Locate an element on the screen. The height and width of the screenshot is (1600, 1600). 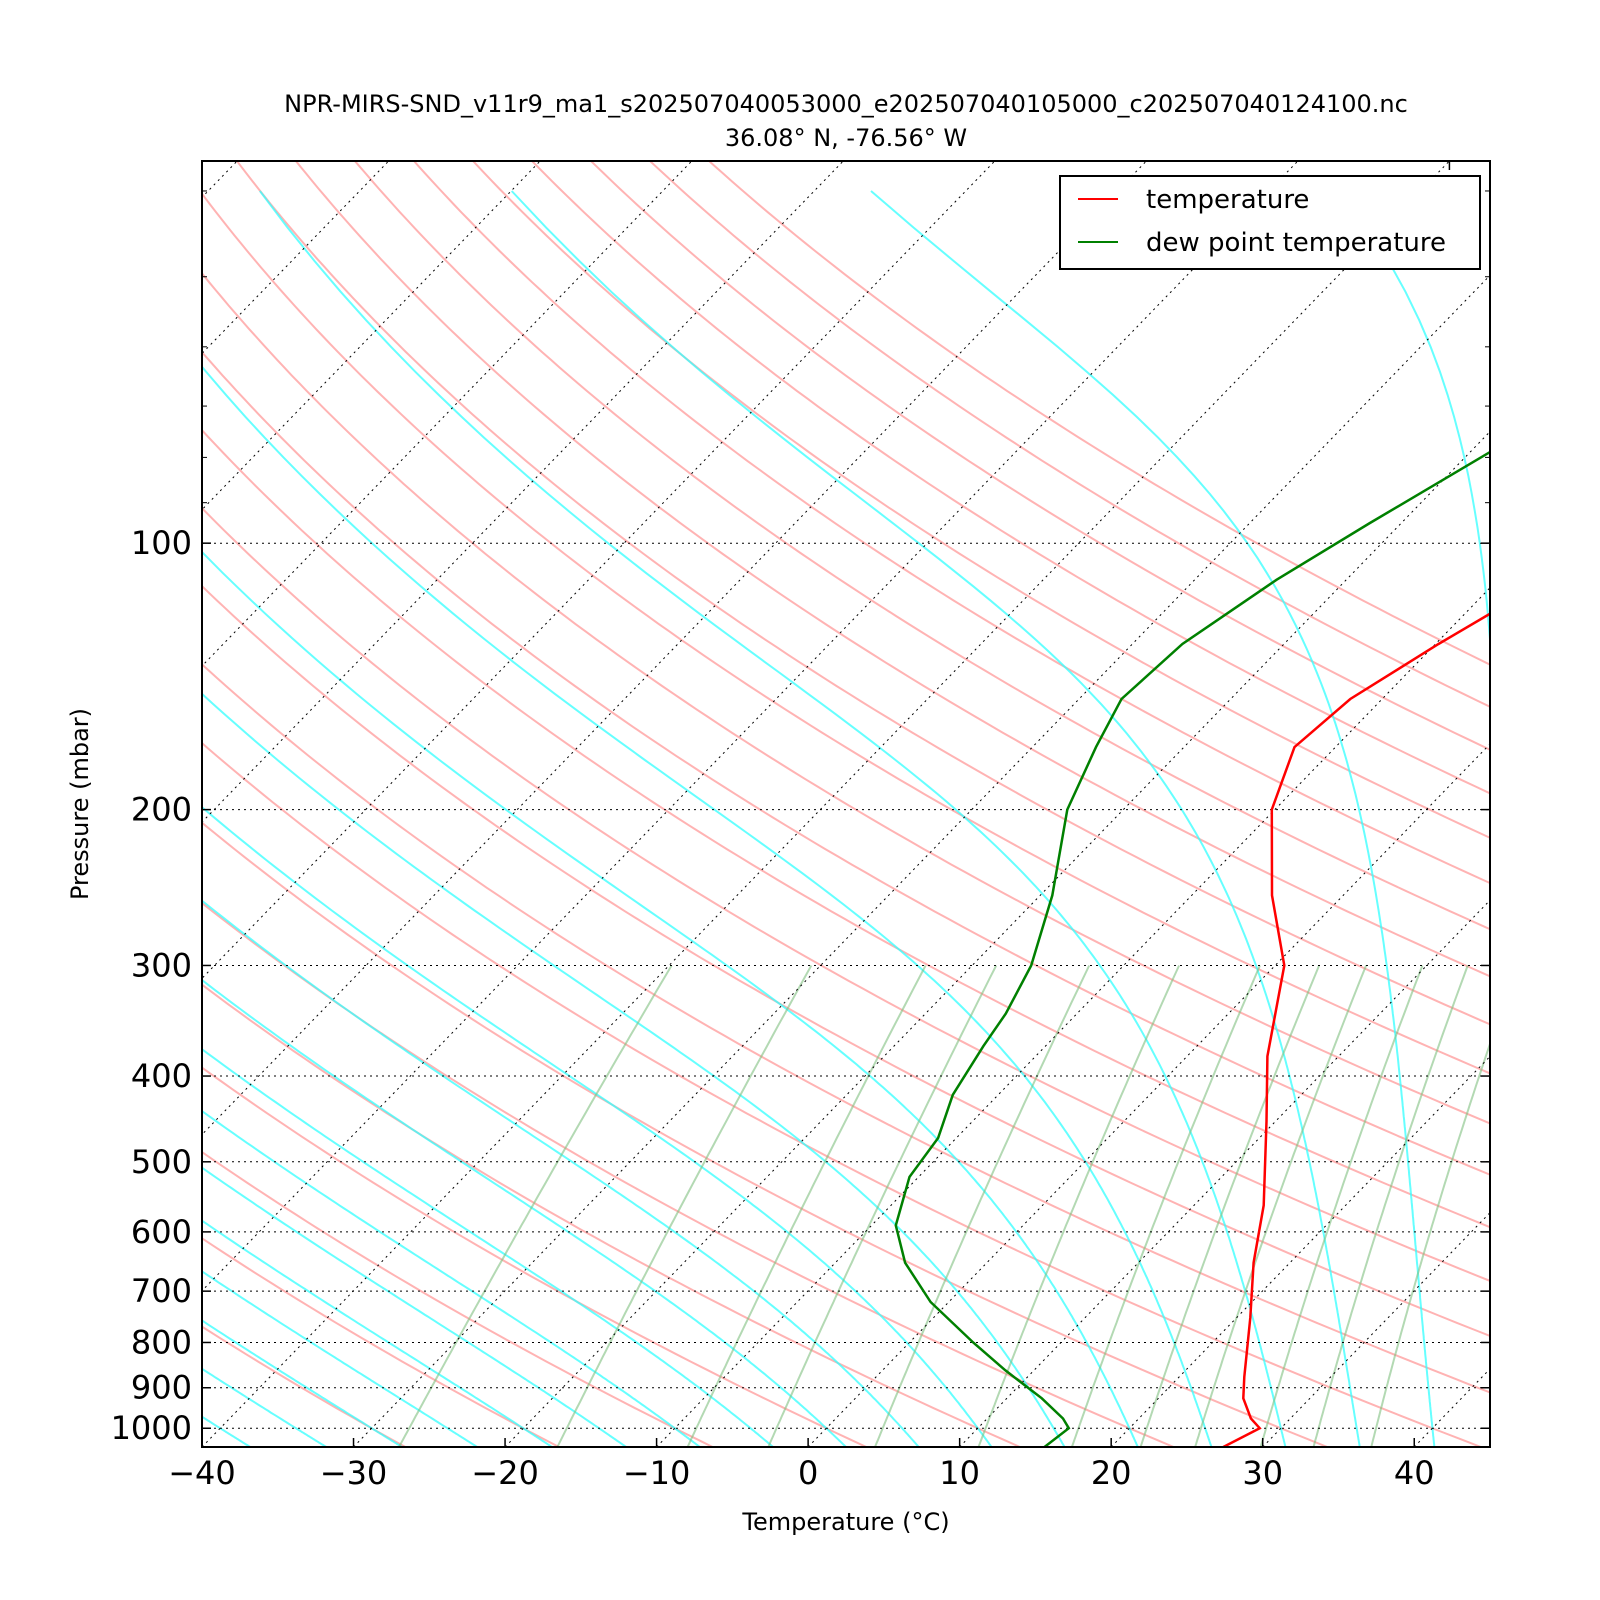
x-axis-label: Temperature (°C) is located at coordinates (845, 1522).